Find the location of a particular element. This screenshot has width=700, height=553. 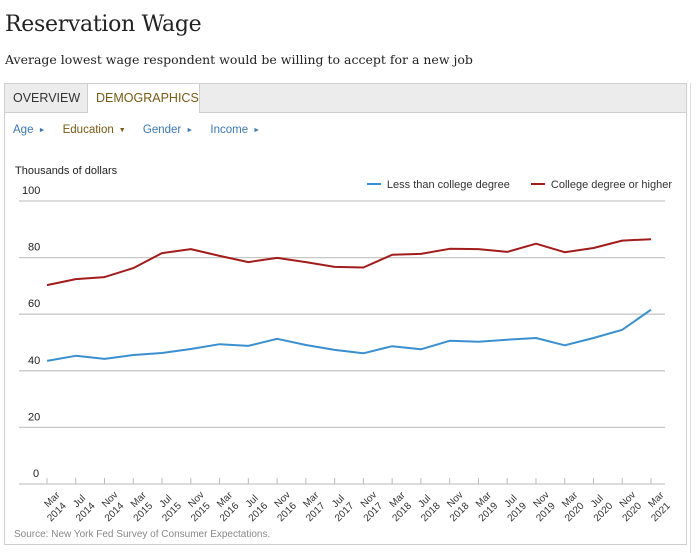

x-tick-label: Nov2018 is located at coordinates (457, 507).